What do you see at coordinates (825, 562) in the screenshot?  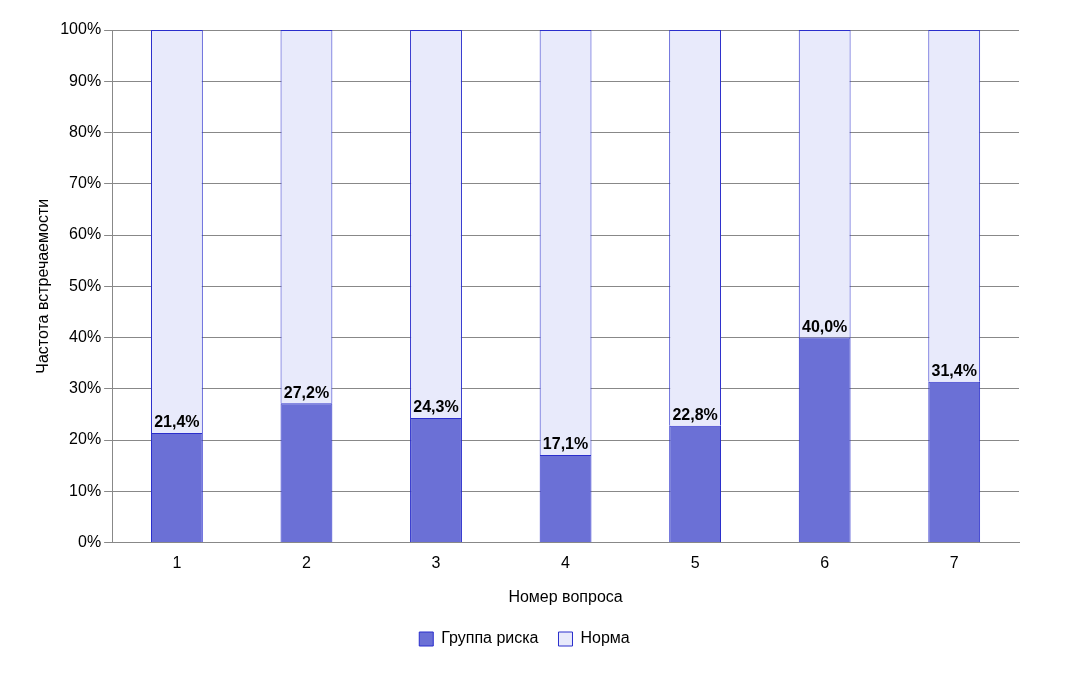 I see `x-tick-label: 6` at bounding box center [825, 562].